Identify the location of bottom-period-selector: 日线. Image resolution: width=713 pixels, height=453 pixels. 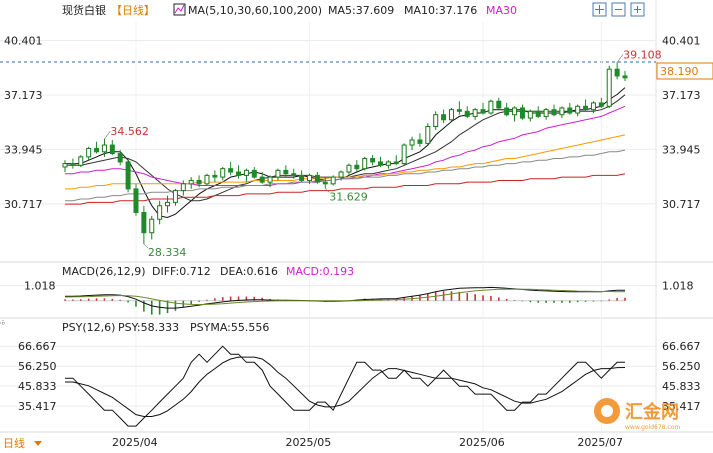
(22, 443).